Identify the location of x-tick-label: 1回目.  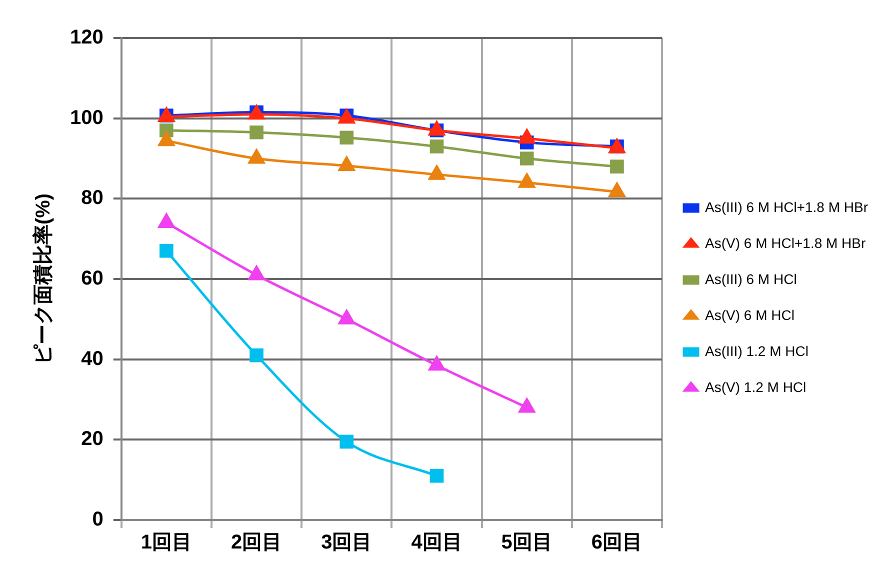
(166, 543).